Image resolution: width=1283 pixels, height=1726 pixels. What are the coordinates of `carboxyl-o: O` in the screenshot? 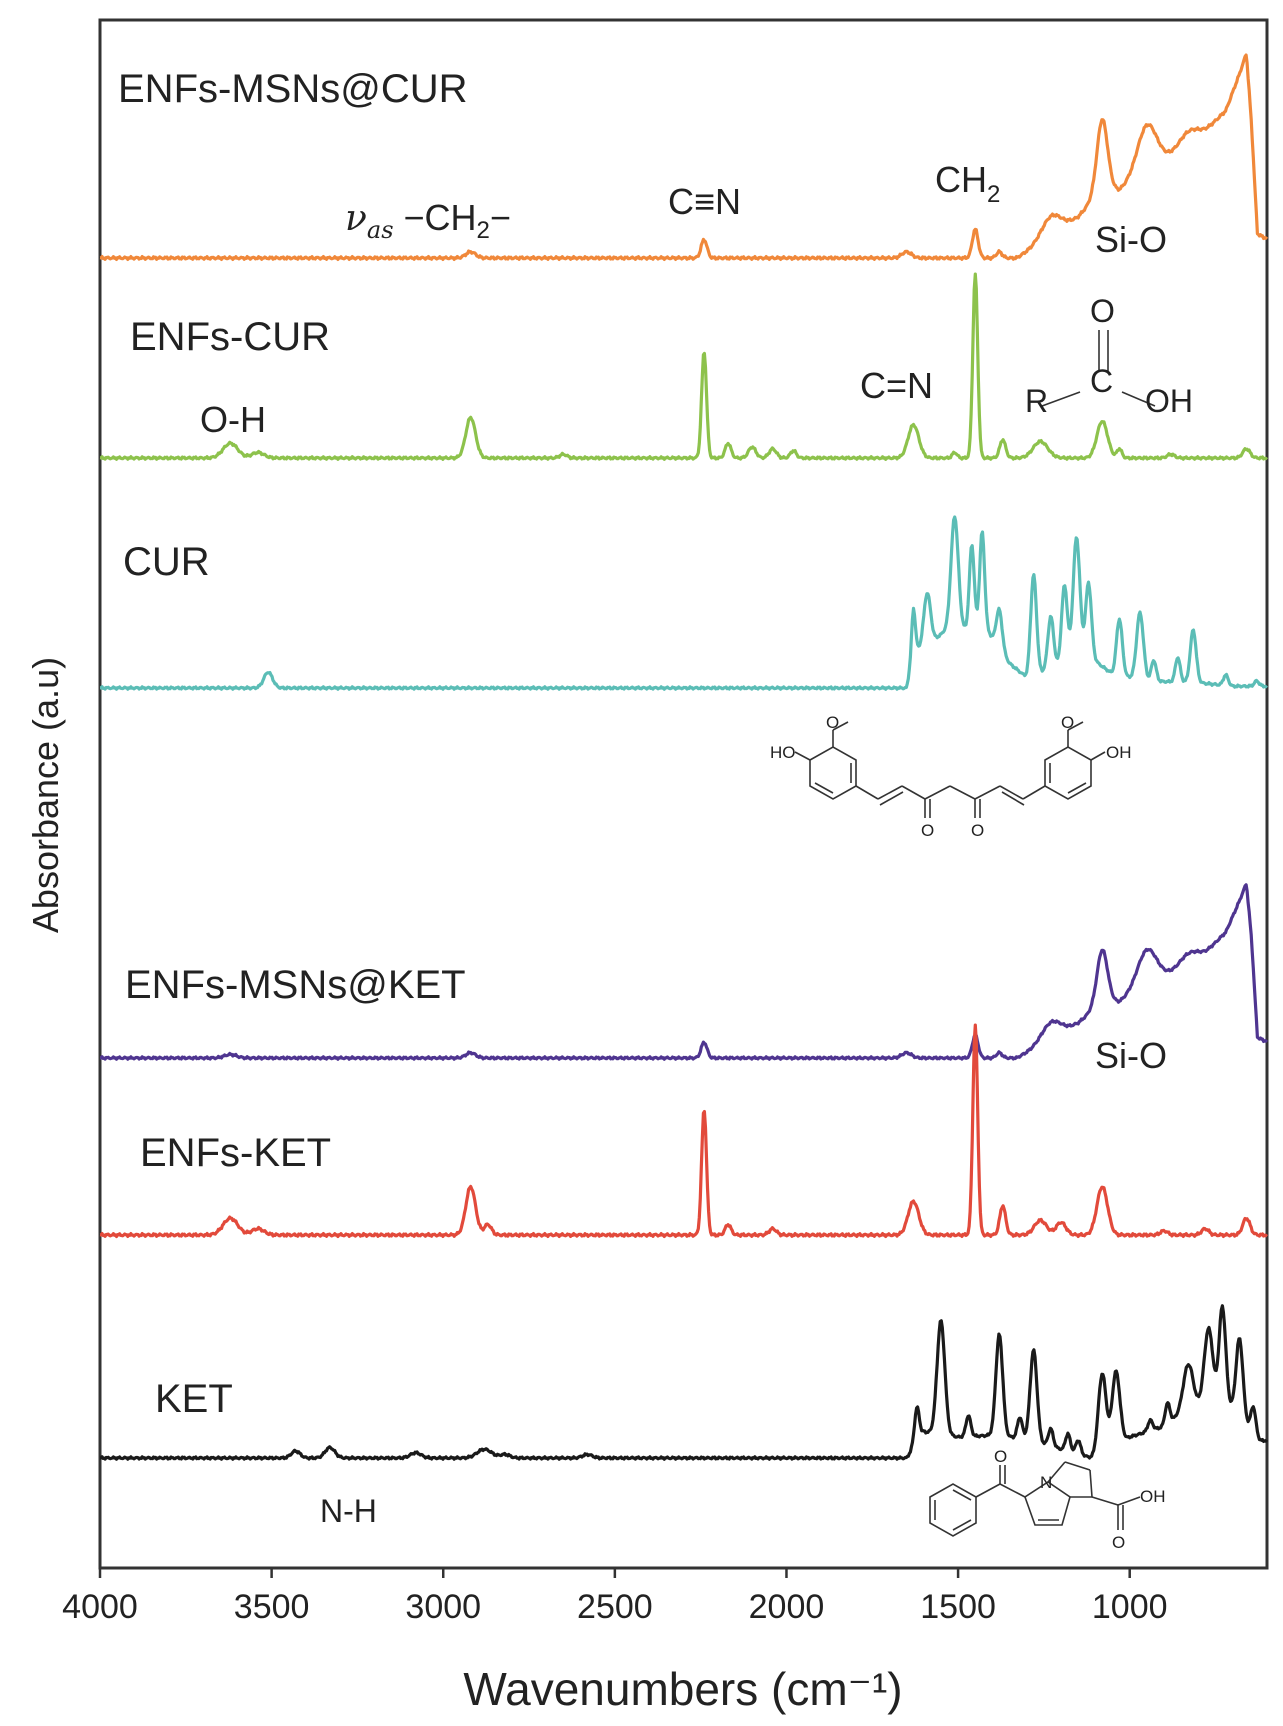 It's located at (1102, 311).